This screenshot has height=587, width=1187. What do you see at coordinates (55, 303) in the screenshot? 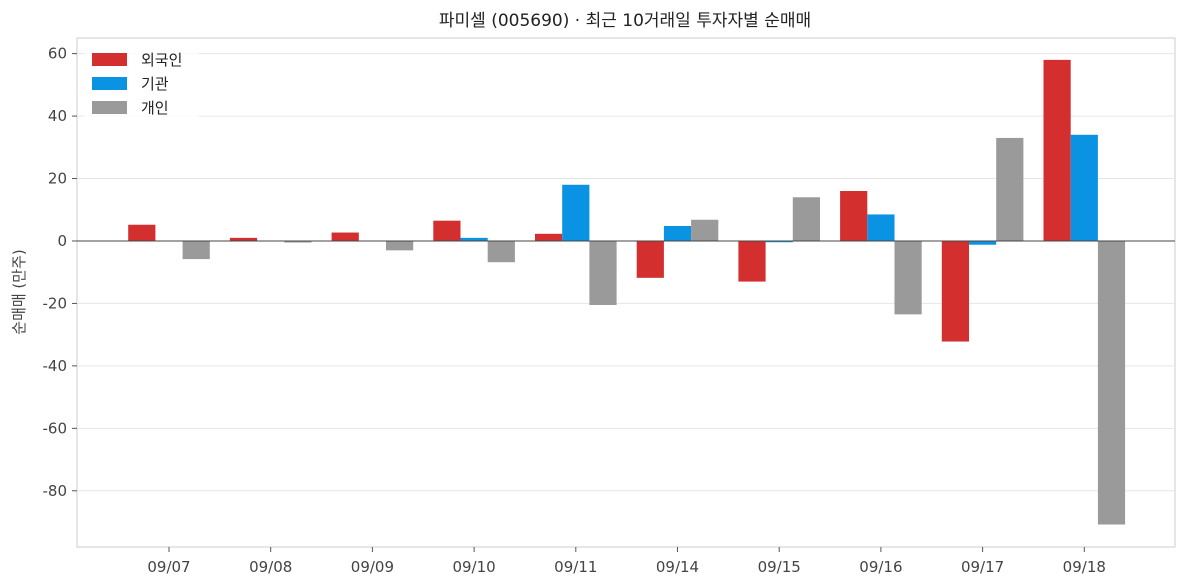
I see `y-tick-label: -20` at bounding box center [55, 303].